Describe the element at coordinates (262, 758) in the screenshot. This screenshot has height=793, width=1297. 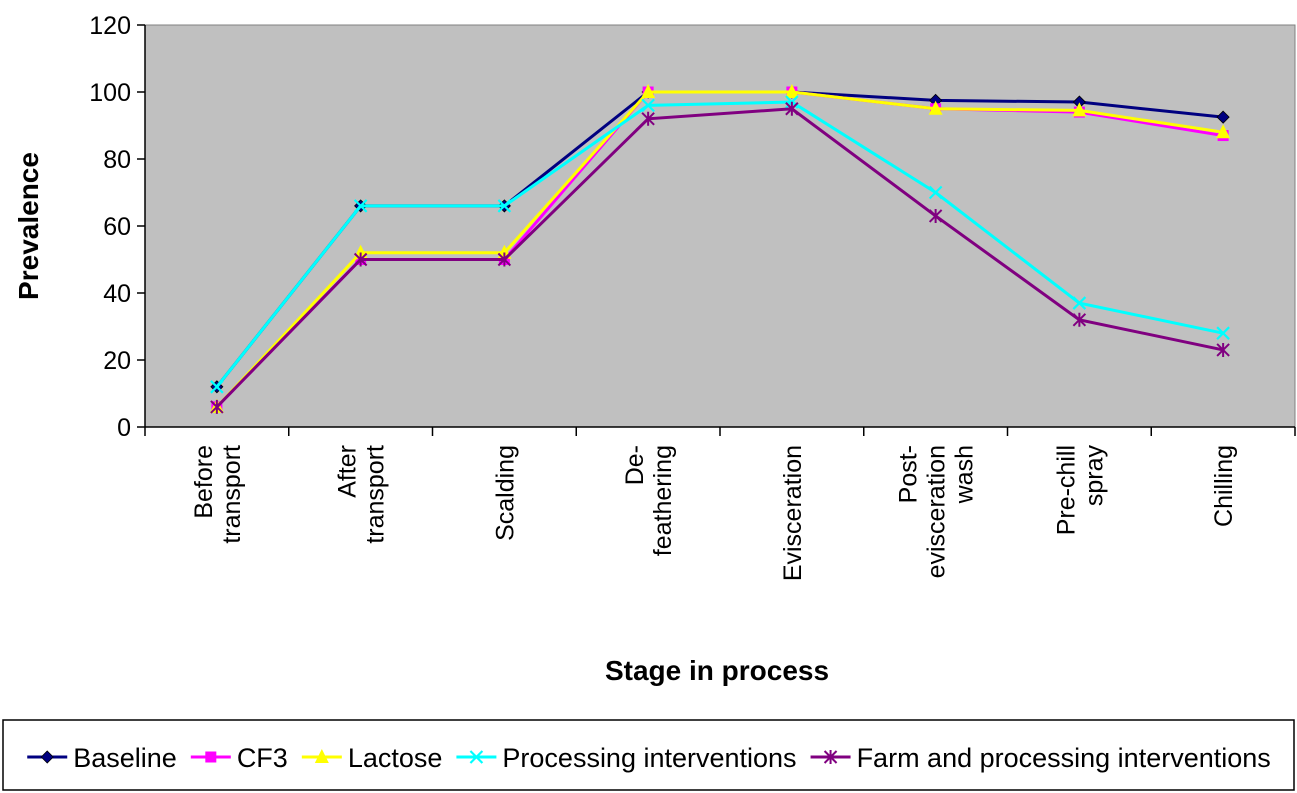
I see `legend-label: CF3` at that location.